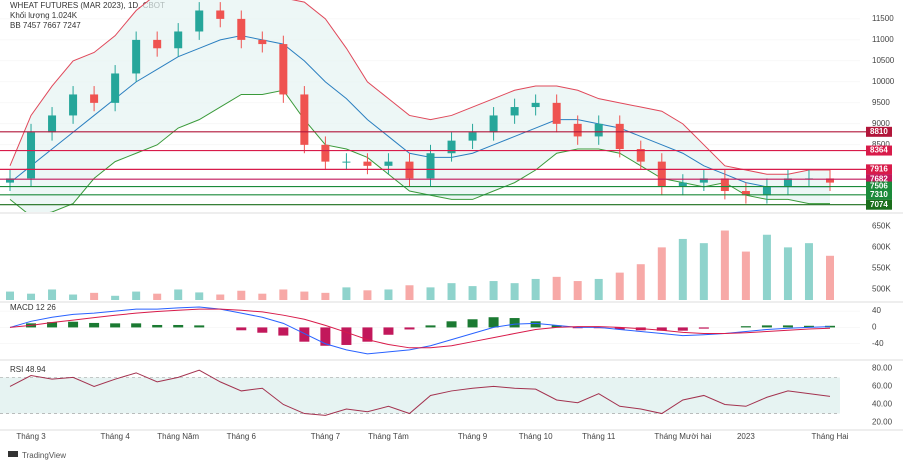 This screenshot has width=903, height=471. What do you see at coordinates (44, 15) in the screenshot?
I see `volume-legend: Khối lượng 1.024K` at bounding box center [44, 15].